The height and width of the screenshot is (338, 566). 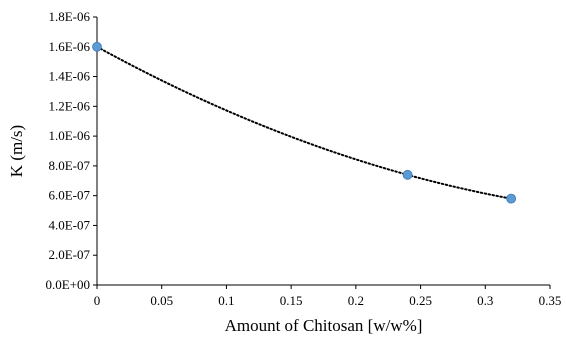 What do you see at coordinates (291, 300) in the screenshot?
I see `x-tick-label: 0.15` at bounding box center [291, 300].